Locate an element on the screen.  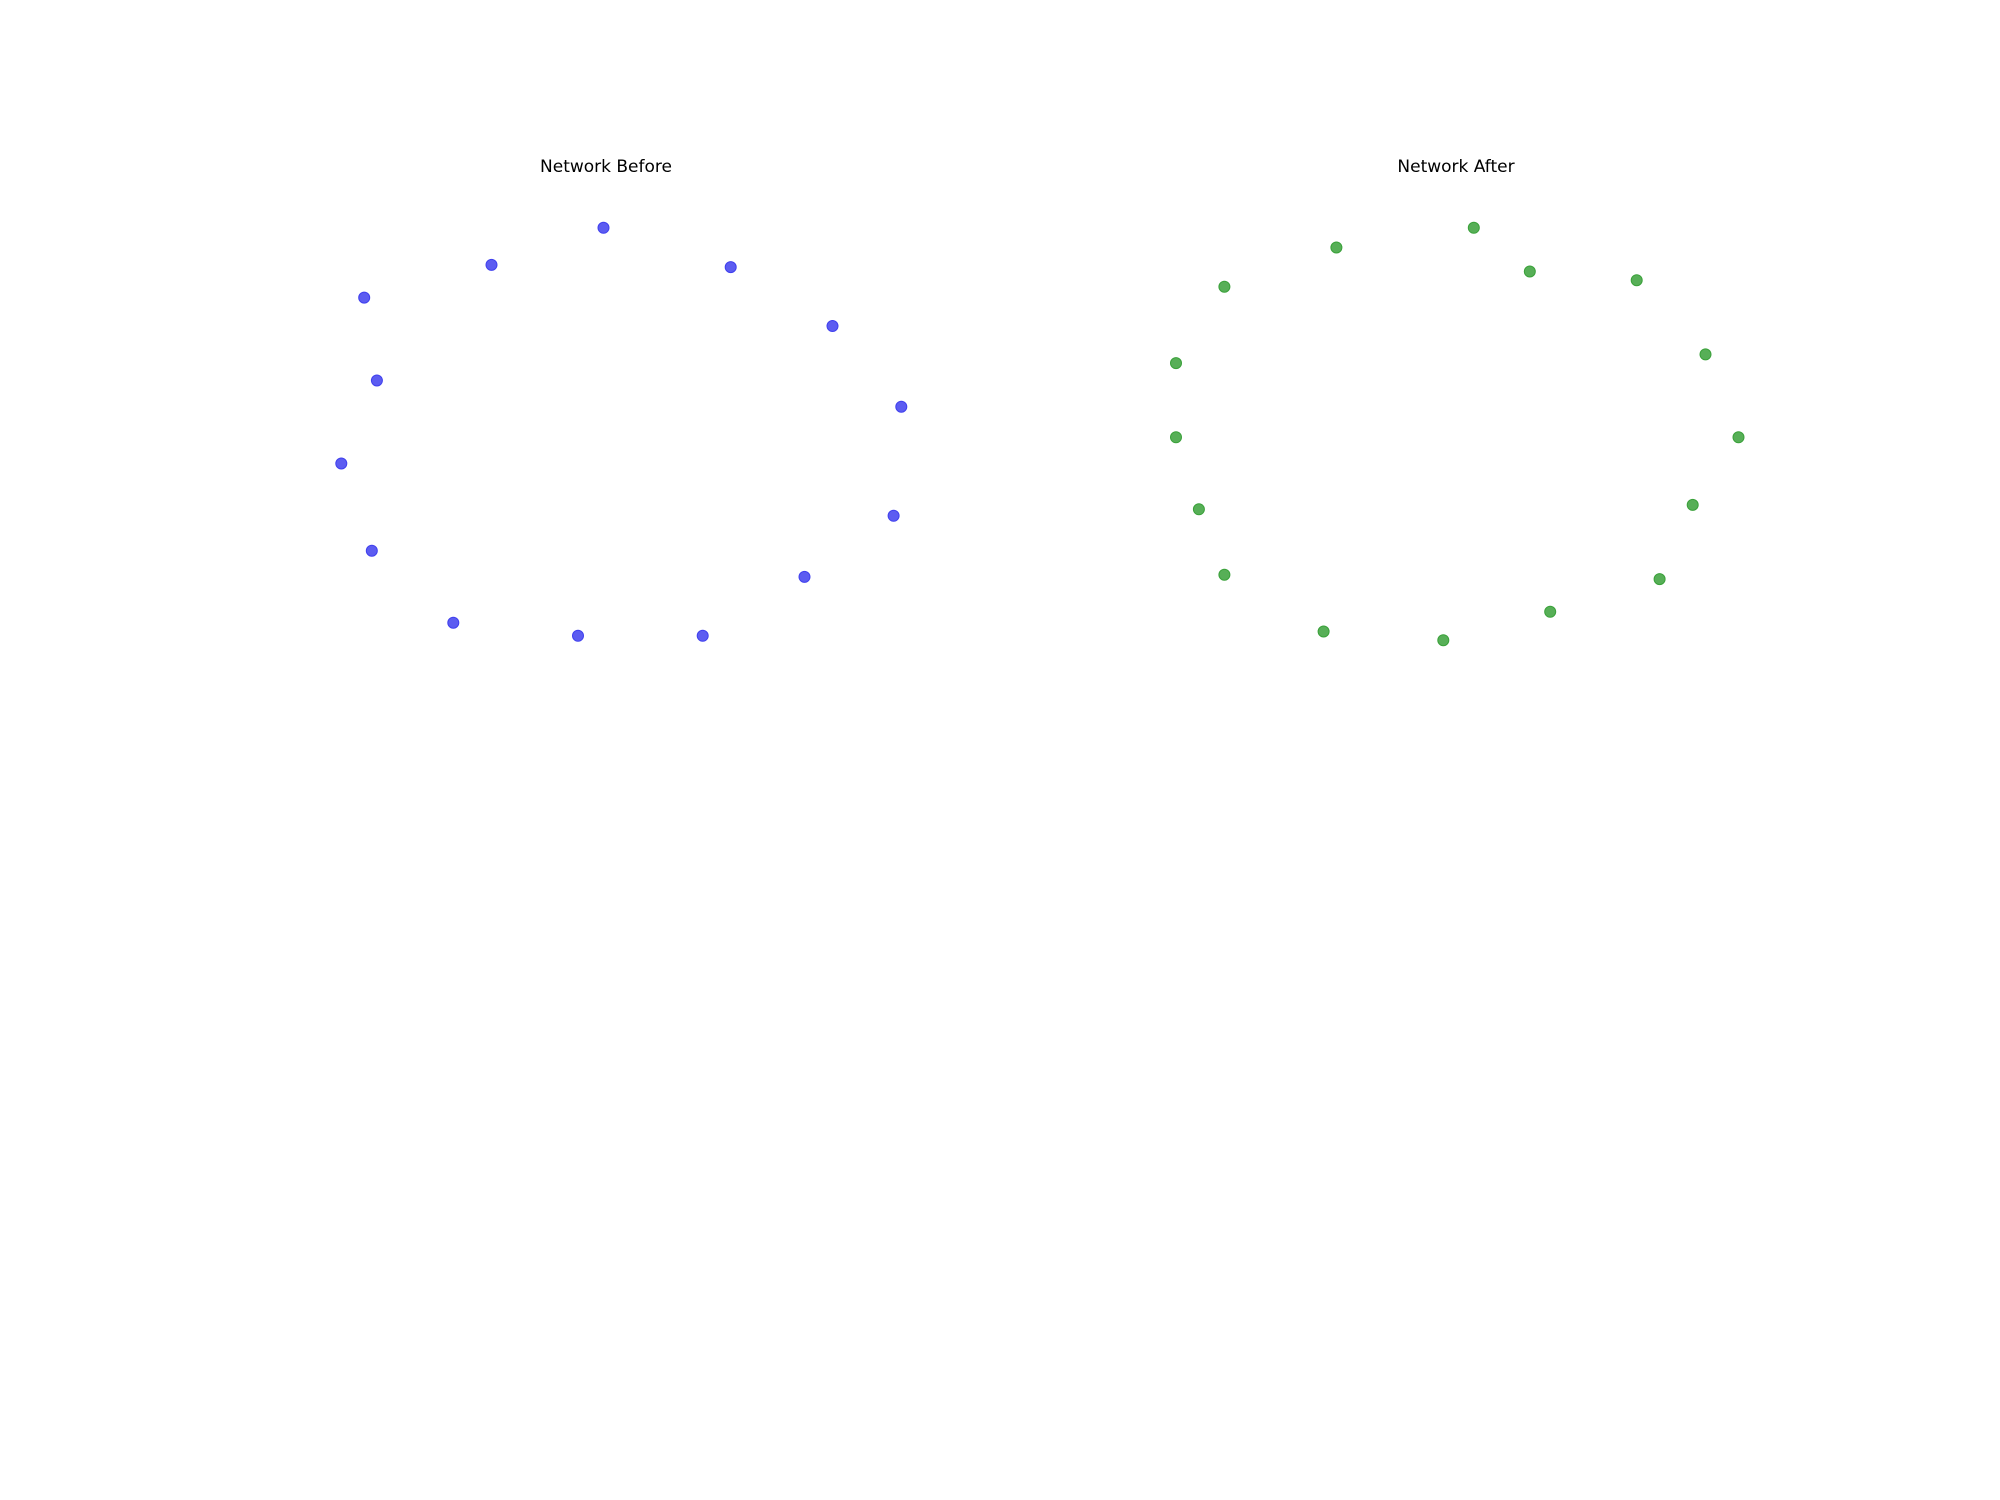
panel-title-network-before: Network Before is located at coordinates (606, 167).